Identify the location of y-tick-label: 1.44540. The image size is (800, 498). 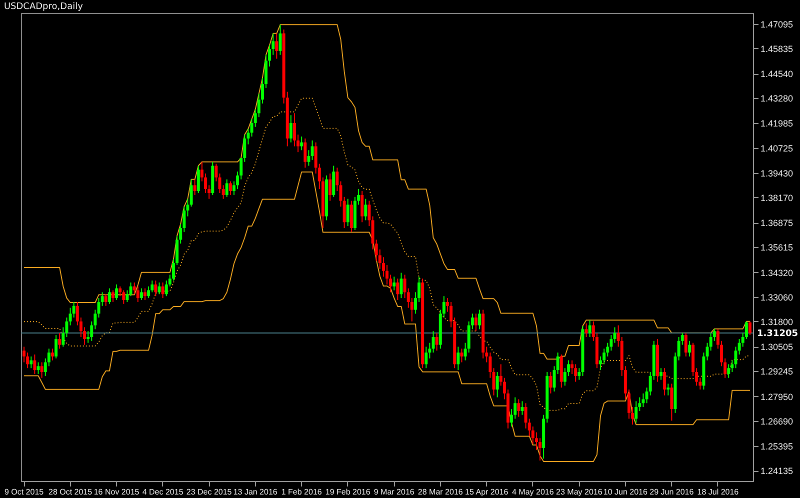
(777, 74).